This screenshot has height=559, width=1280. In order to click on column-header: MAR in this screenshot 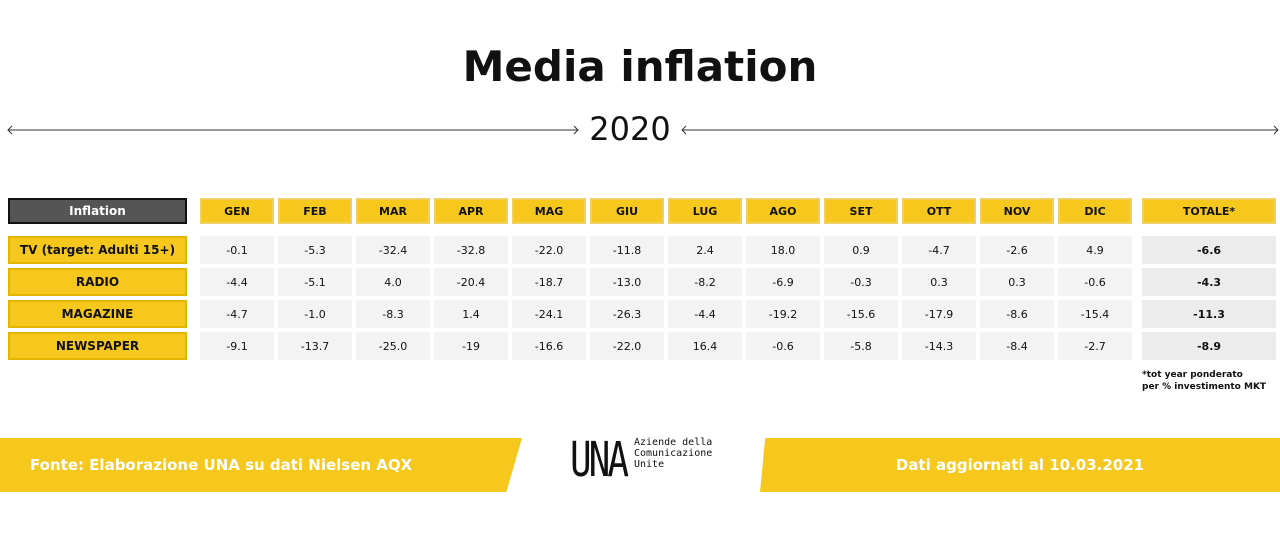, I will do `click(393, 211)`.